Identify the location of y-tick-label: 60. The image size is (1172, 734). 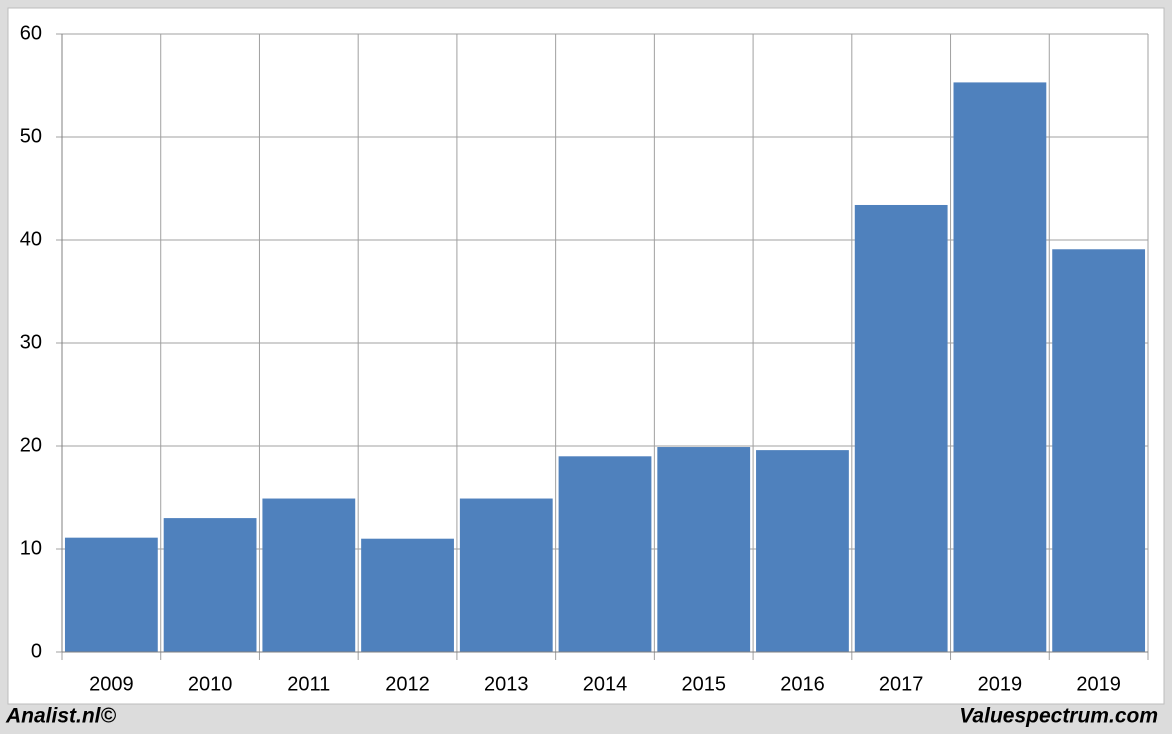
(31, 33).